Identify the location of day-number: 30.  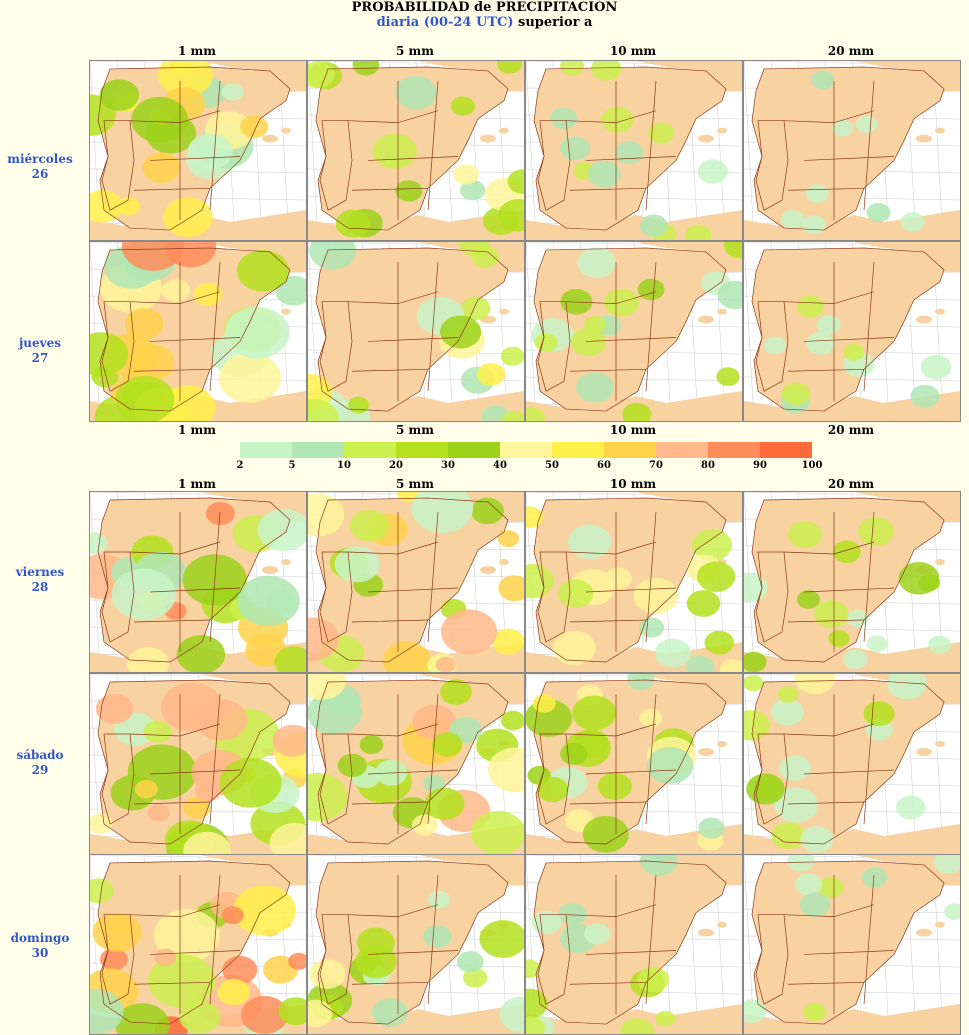
(40, 953).